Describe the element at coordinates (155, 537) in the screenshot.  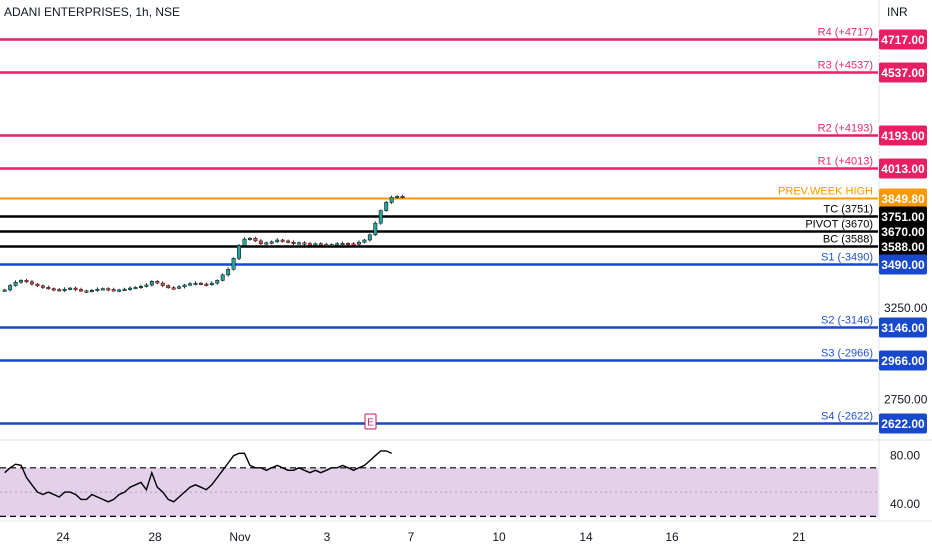
I see `x-tick-label: 28` at that location.